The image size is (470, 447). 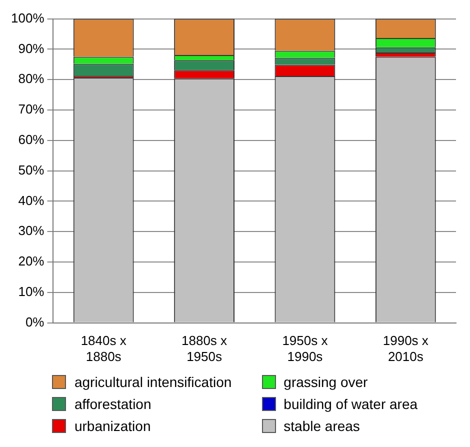 What do you see at coordinates (351, 404) in the screenshot?
I see `legend-label: building of water area` at bounding box center [351, 404].